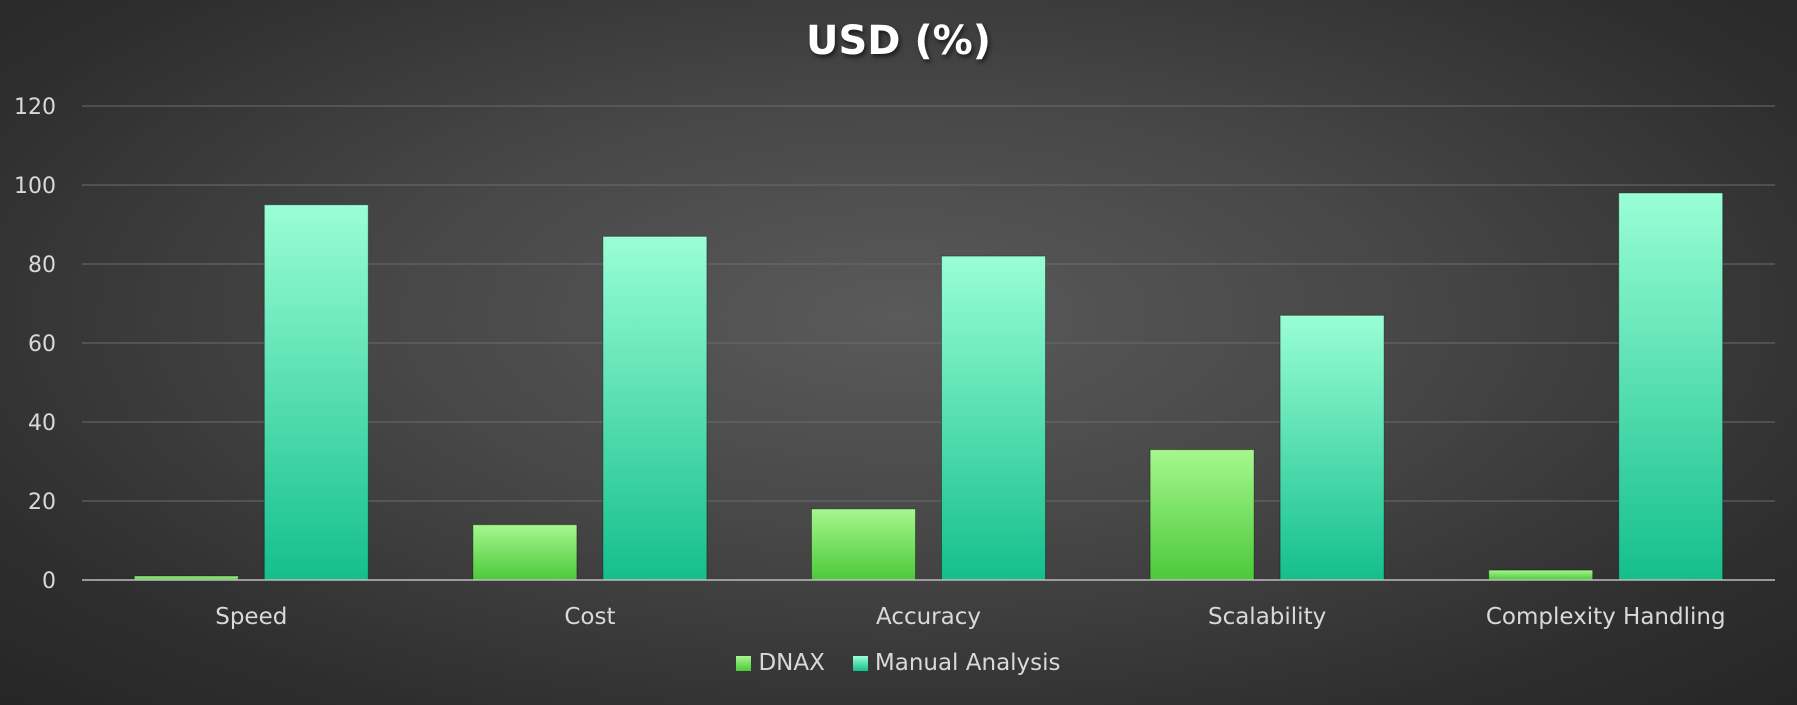 The width and height of the screenshot is (1797, 705). What do you see at coordinates (860, 663) in the screenshot?
I see `legend-swatch-manual-analysis` at bounding box center [860, 663].